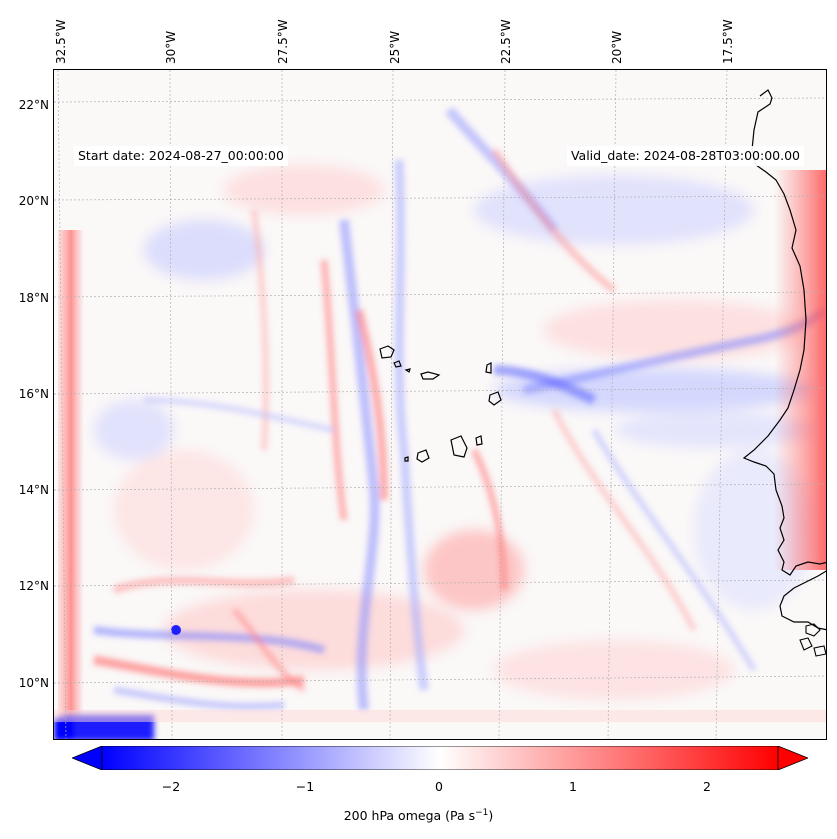 The image size is (837, 839). Describe the element at coordinates (283, 41) in the screenshot. I see `lon-label-27.5w: 27.5°W` at that location.